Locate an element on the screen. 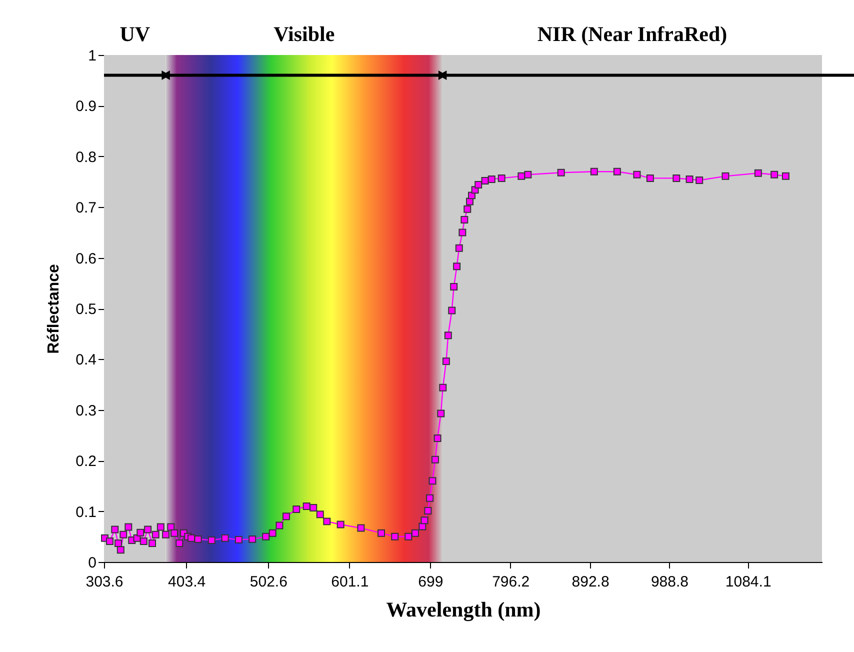 Image resolution: width=854 pixels, height=652 pixels. y-tick-label: 0.7 is located at coordinates (86, 208).